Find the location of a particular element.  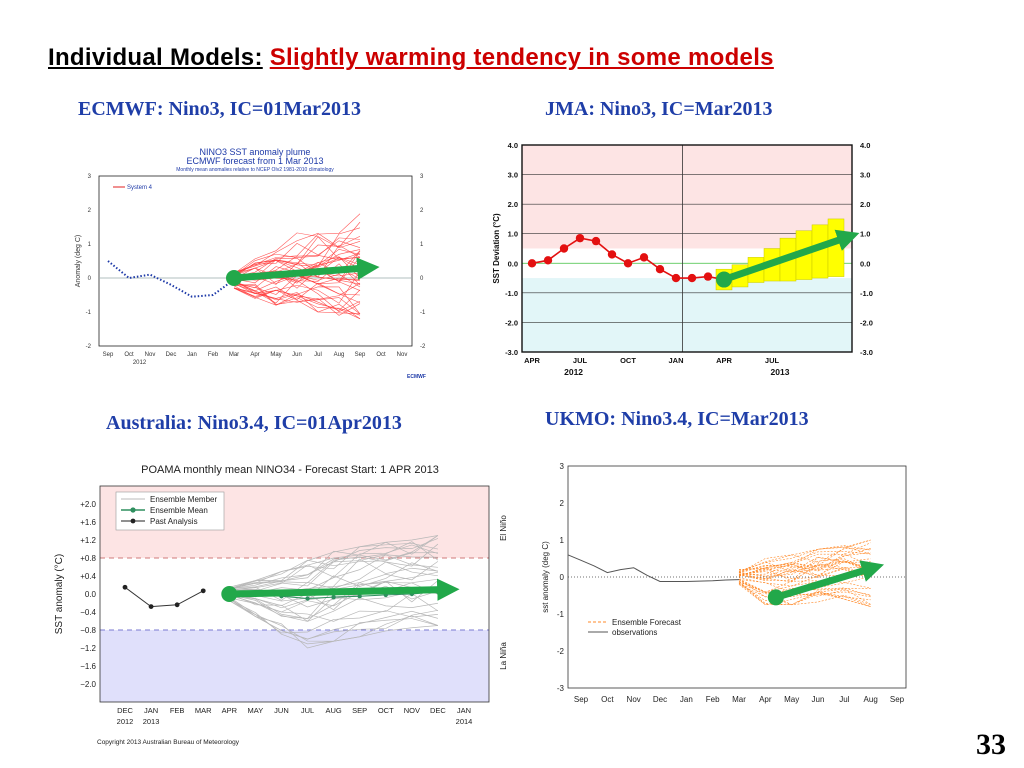

ukmo-tendency-arrow-start-dot is located at coordinates (775, 597).